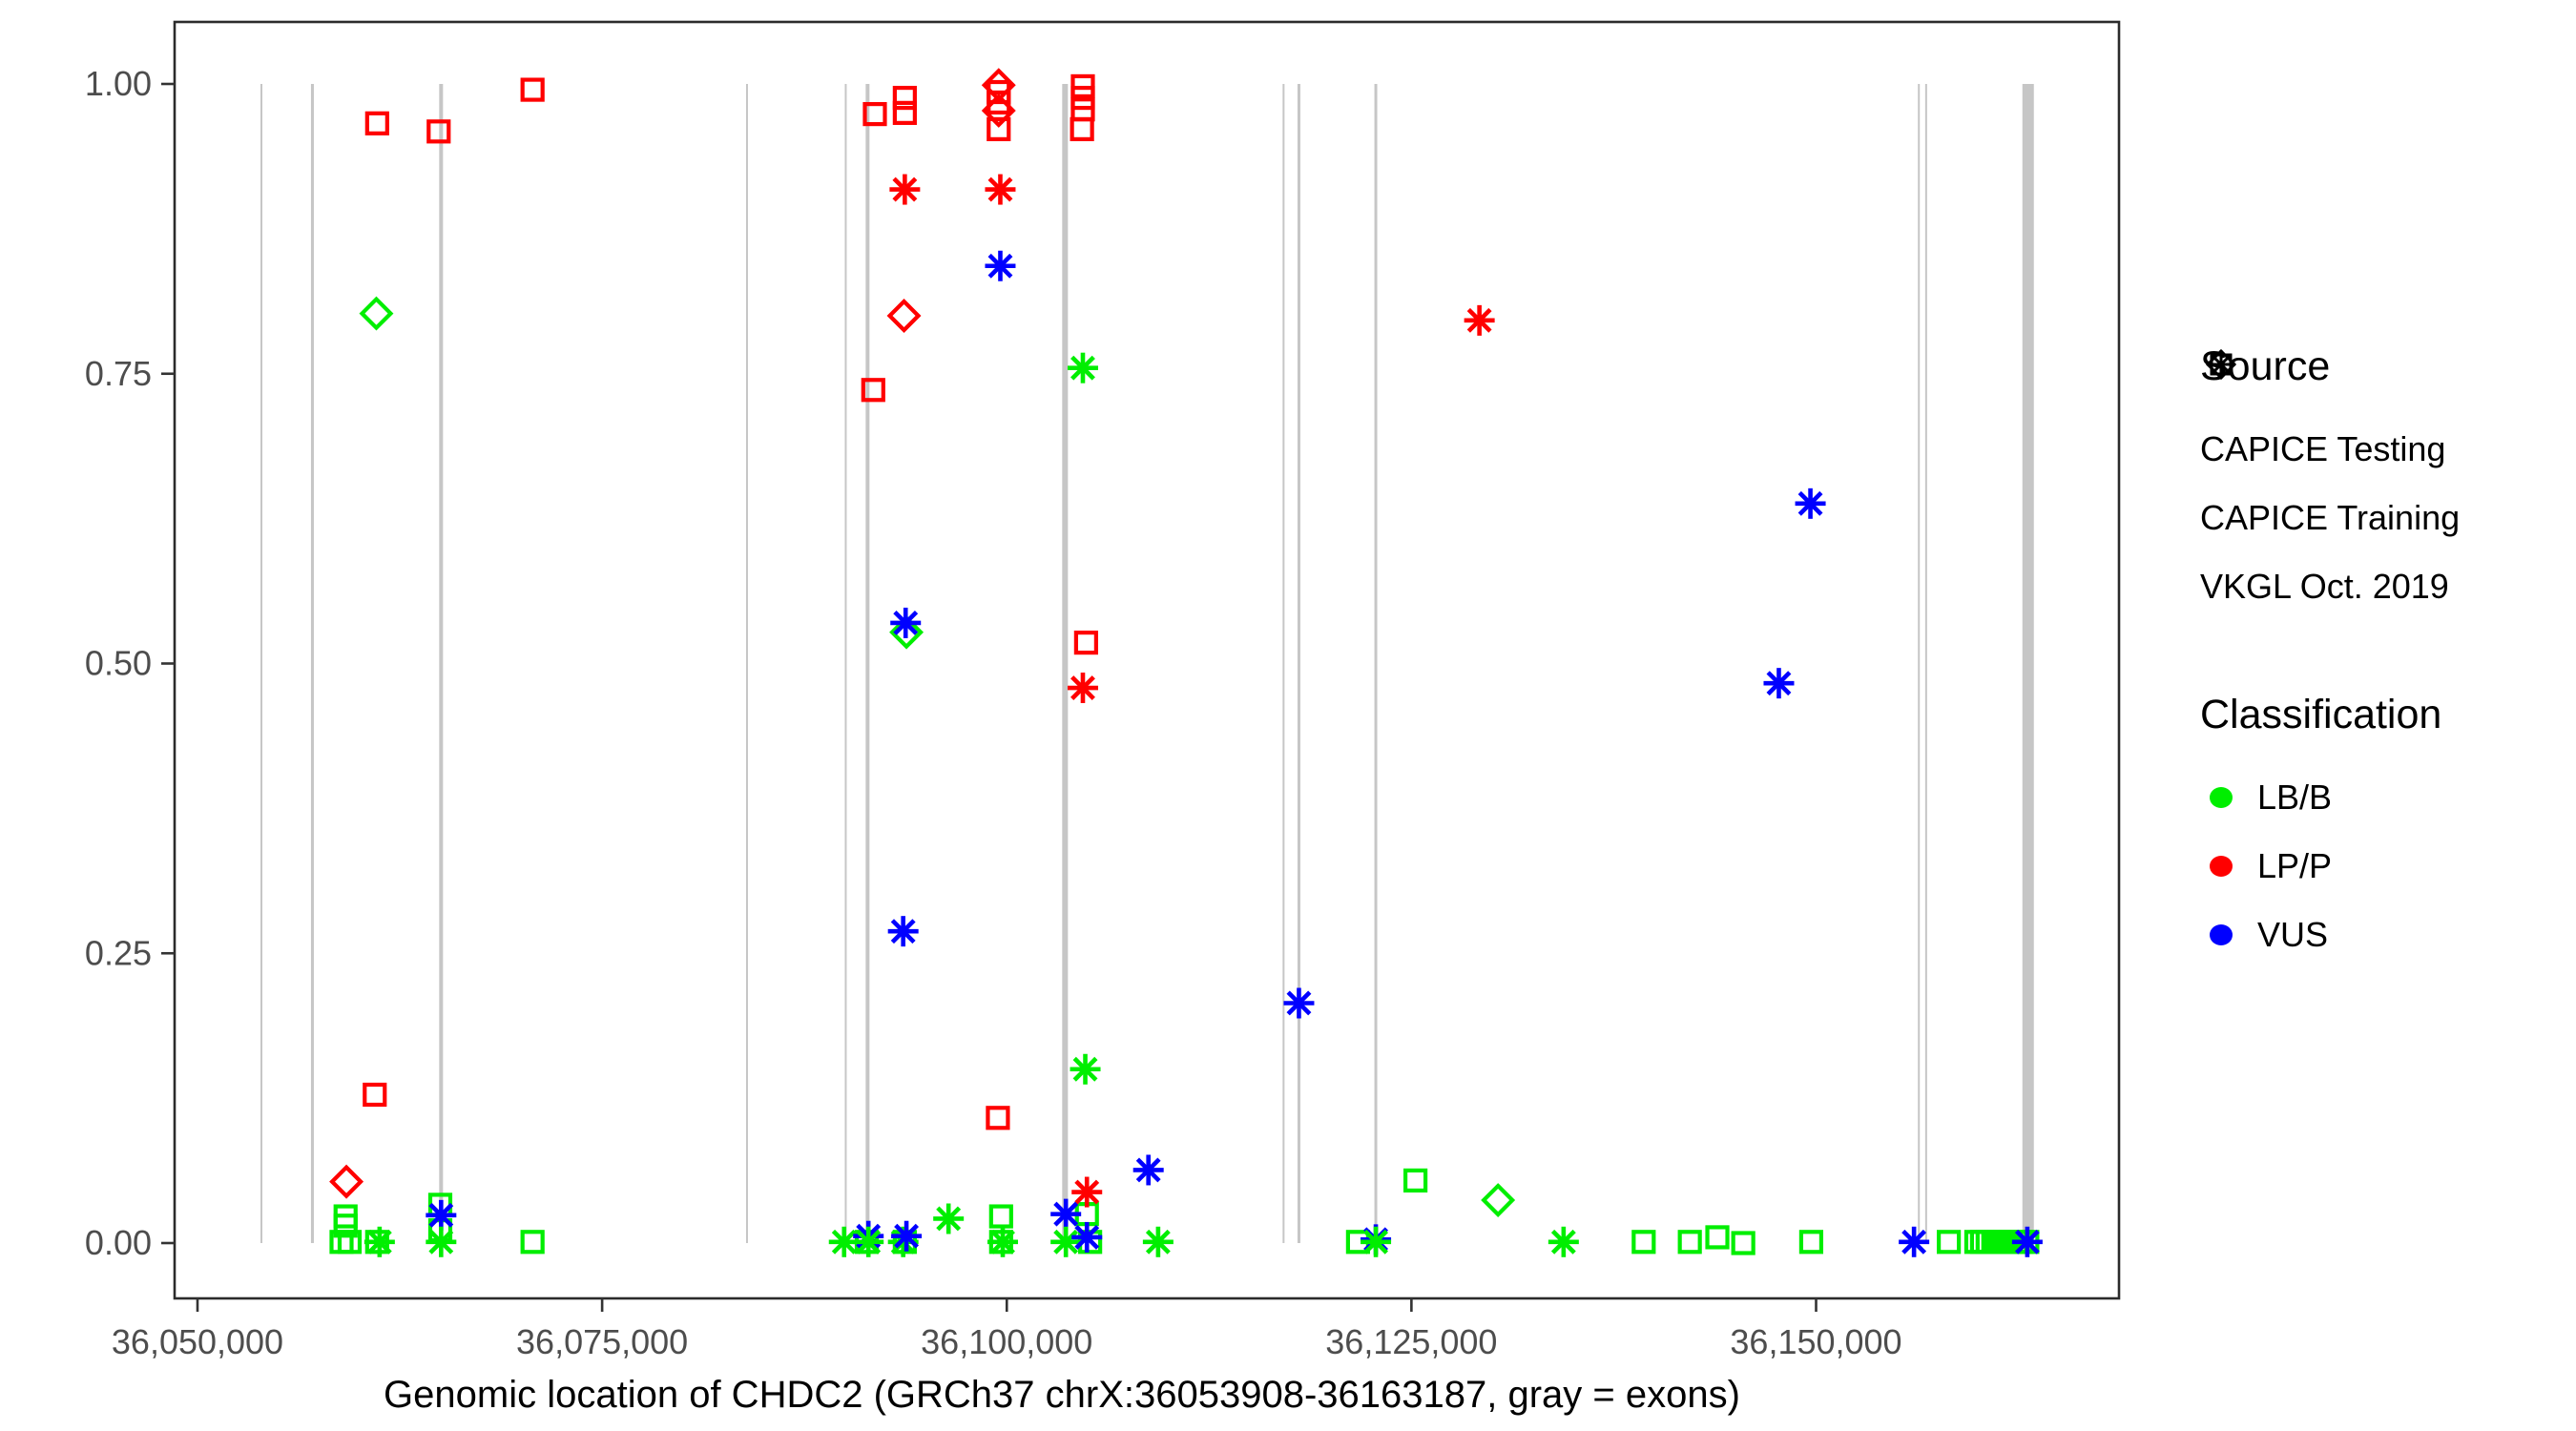  What do you see at coordinates (2330, 517) in the screenshot?
I see `legend-item-label: CAPICE Training` at bounding box center [2330, 517].